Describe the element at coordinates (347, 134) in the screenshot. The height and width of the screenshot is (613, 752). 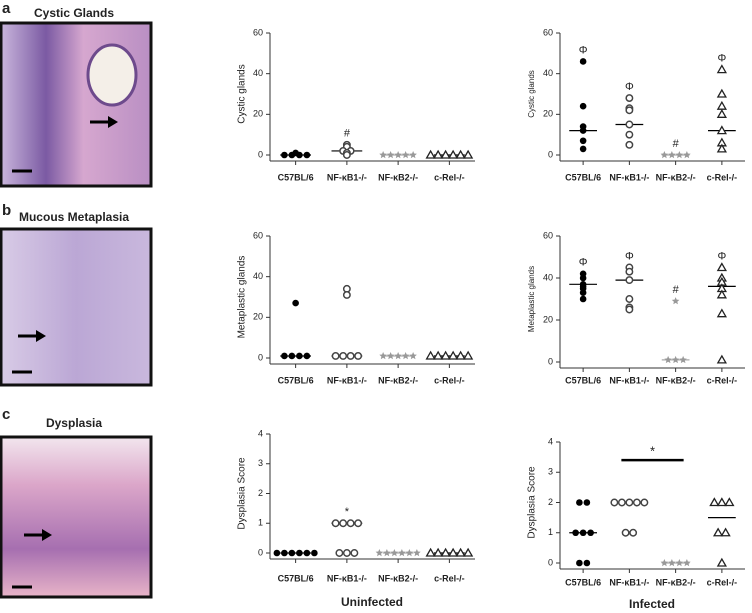
I see `annotation: #` at that location.